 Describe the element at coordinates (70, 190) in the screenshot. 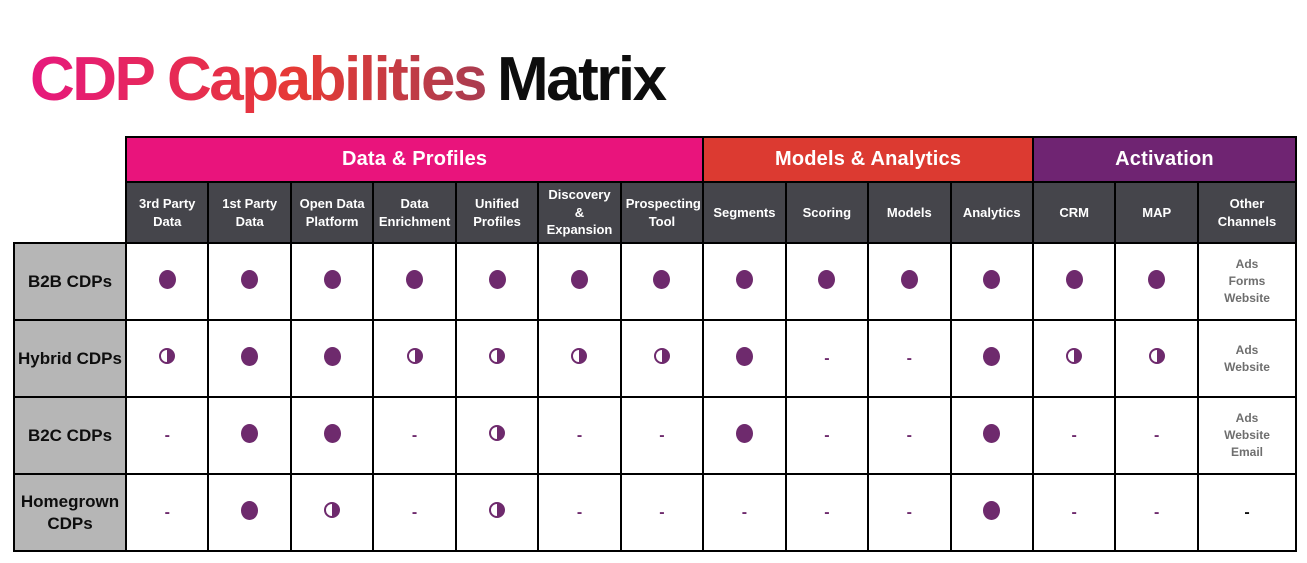

I see `corner-empty-cell` at that location.